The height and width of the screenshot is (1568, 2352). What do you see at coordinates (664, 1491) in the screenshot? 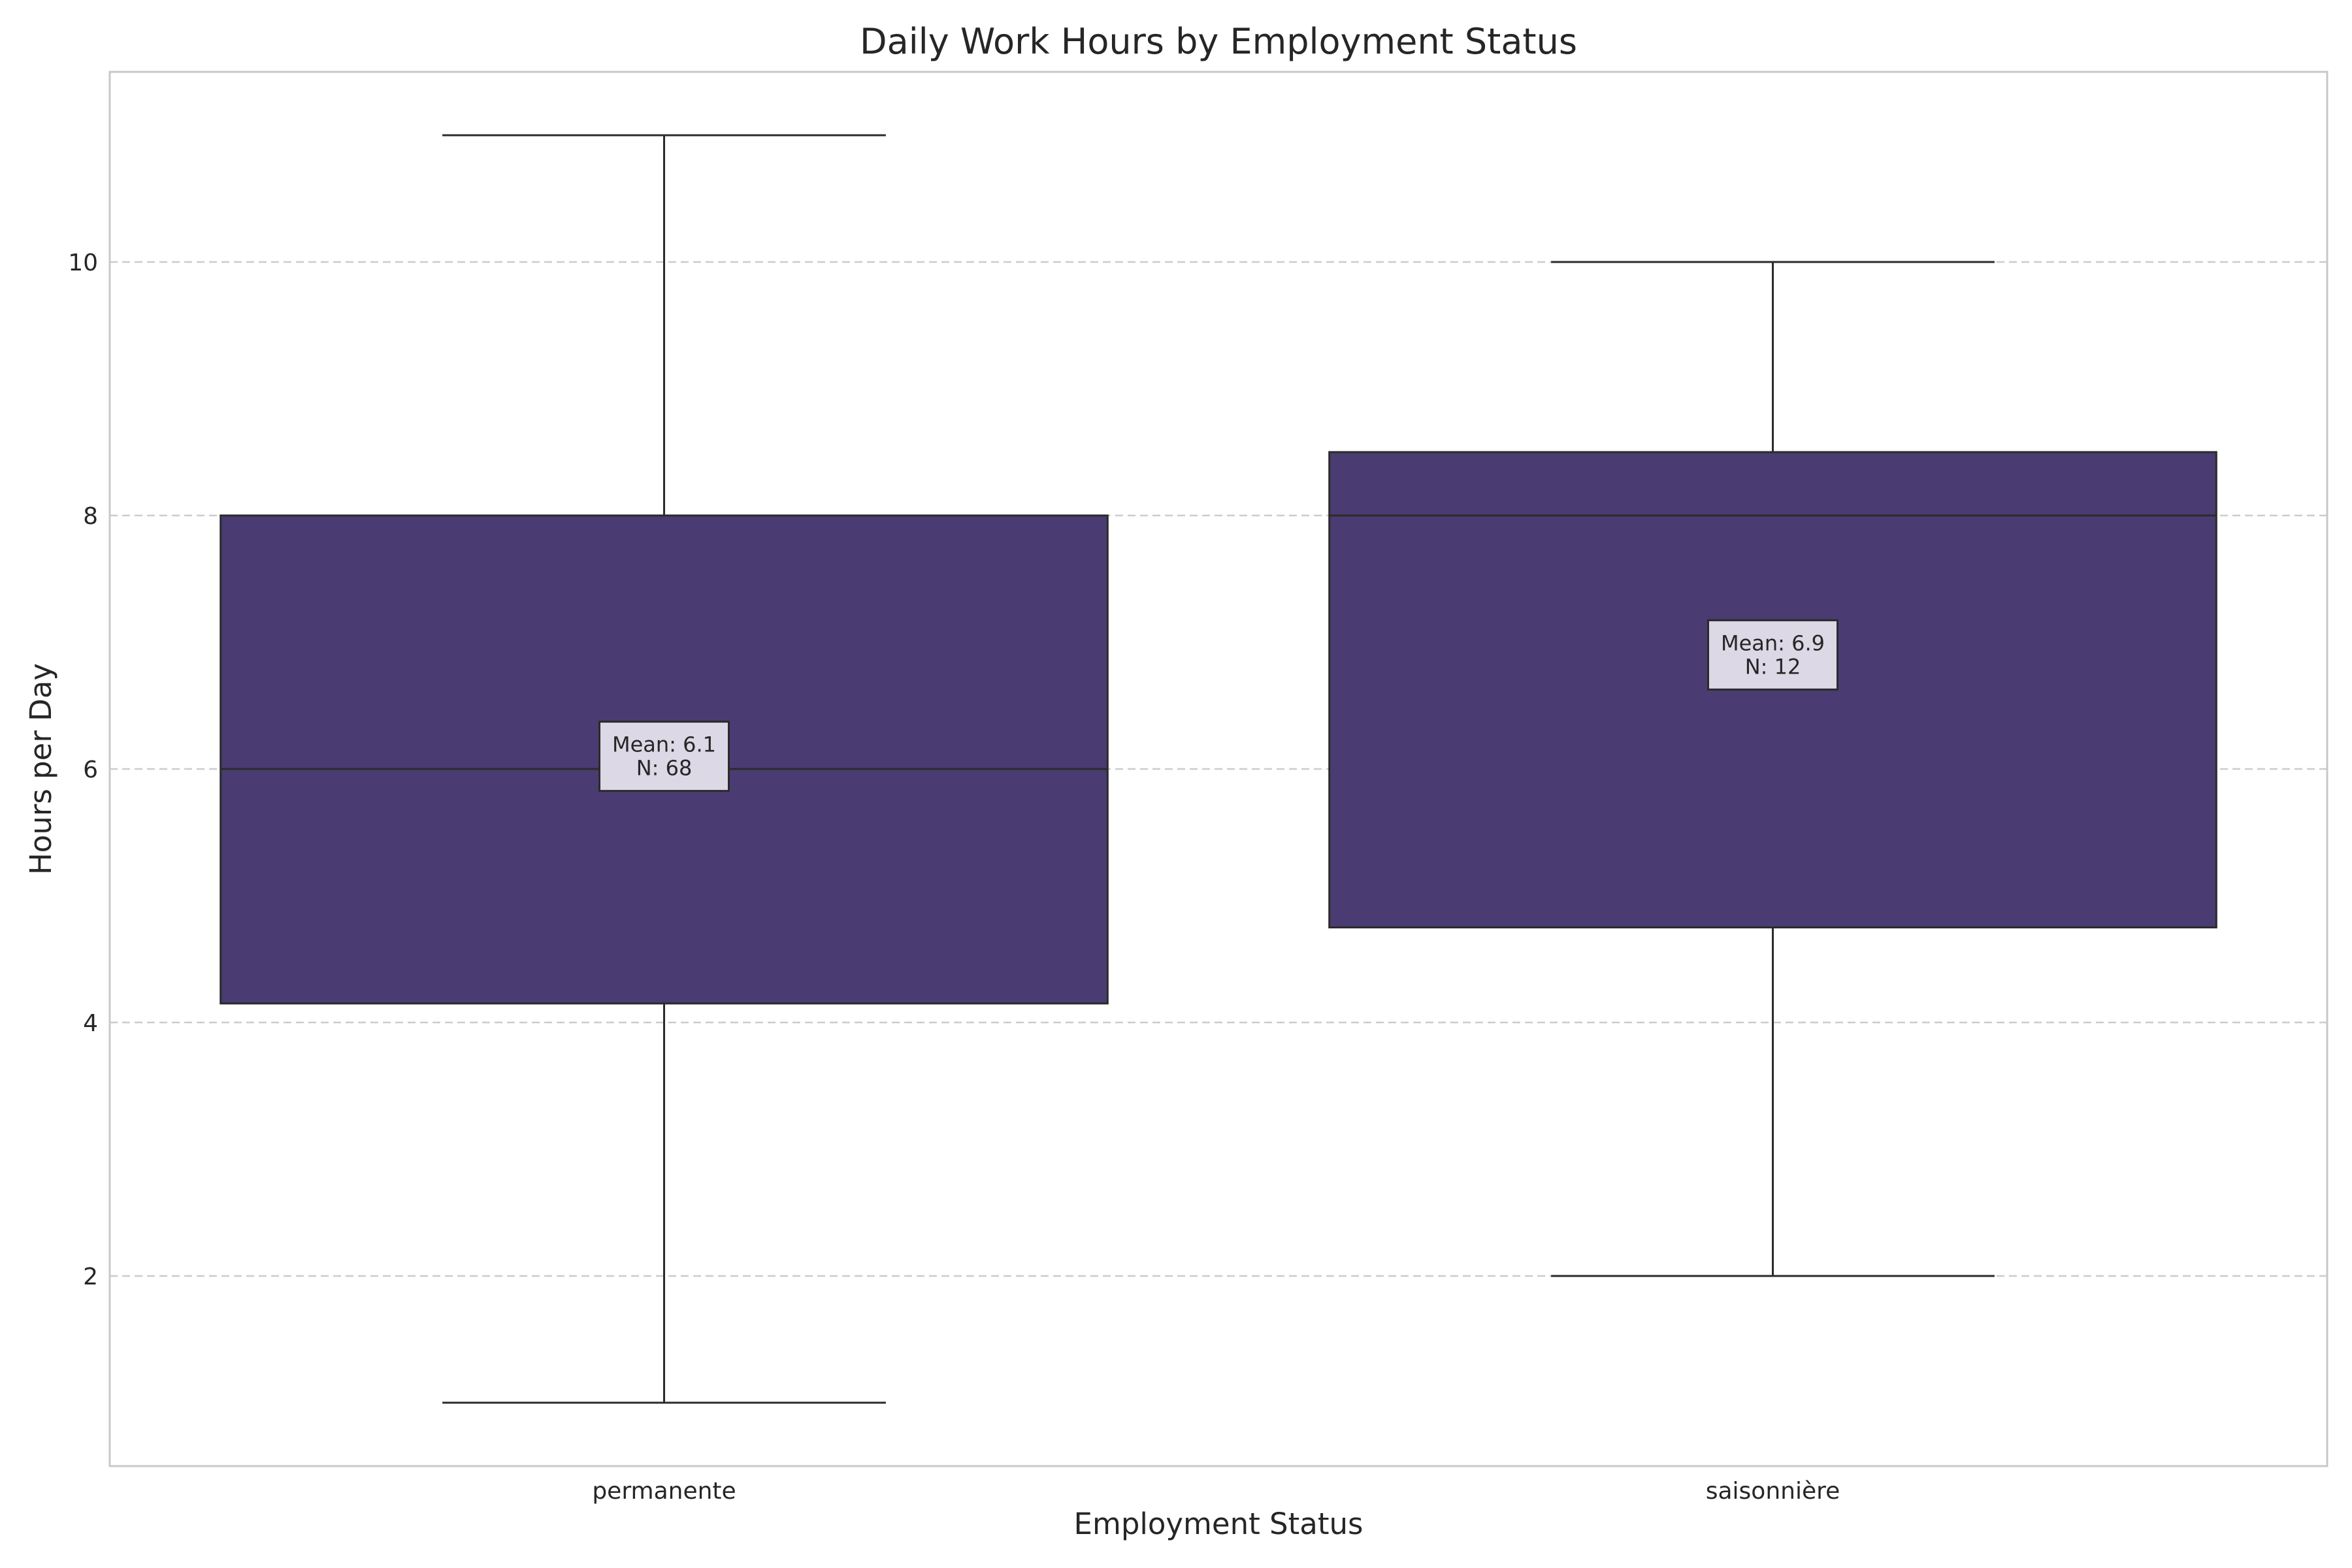
I see `x-tick-label: permanente` at bounding box center [664, 1491].